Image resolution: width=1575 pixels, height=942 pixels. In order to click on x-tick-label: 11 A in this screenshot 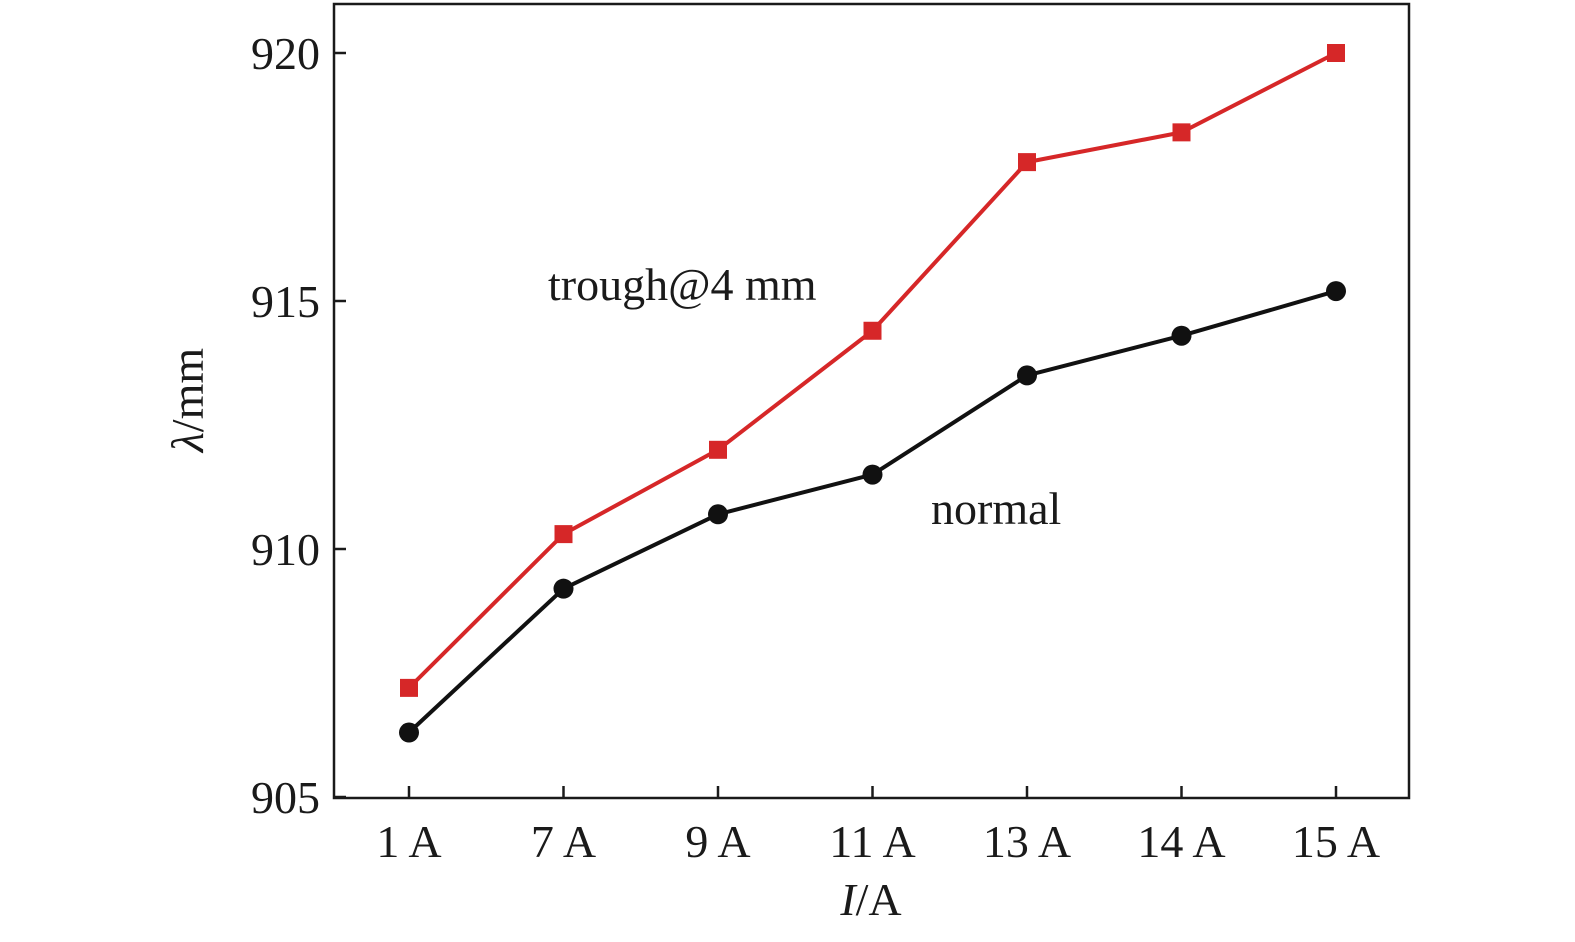, I will do `click(872, 841)`.